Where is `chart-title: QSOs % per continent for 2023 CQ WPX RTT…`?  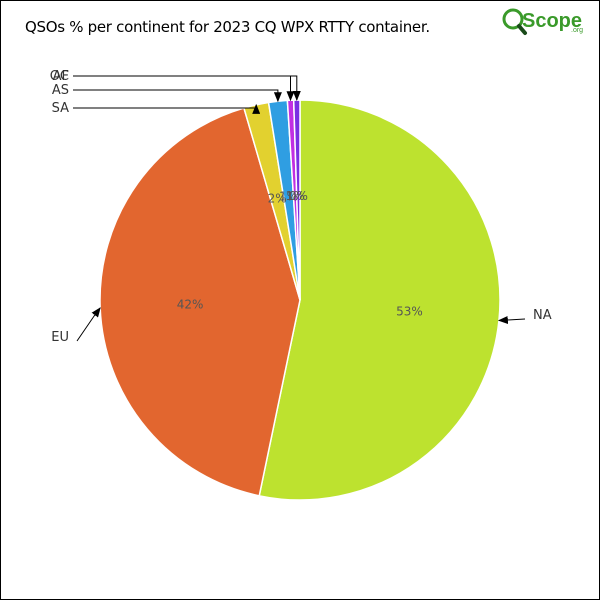
chart-title: QSOs % per continent for 2023 CQ WPX RTT… is located at coordinates (227, 27).